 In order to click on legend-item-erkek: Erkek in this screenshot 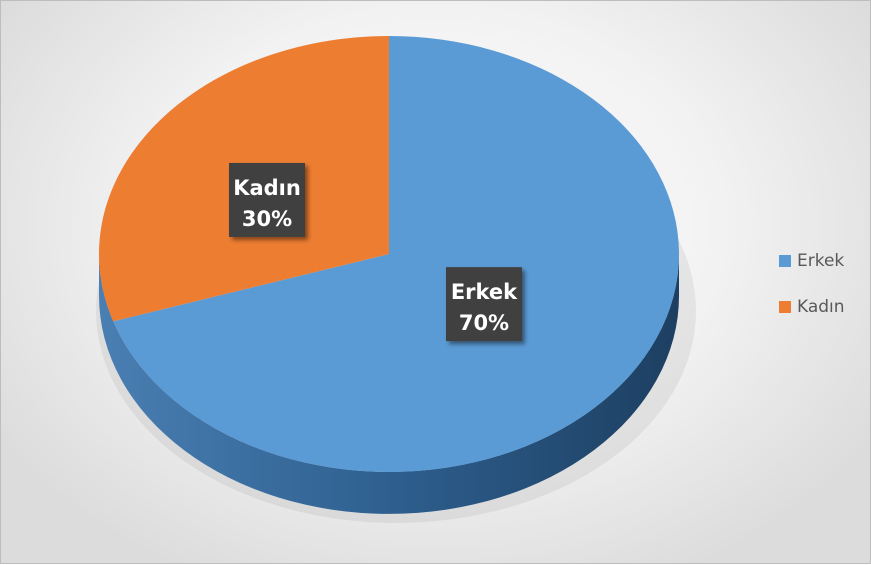, I will do `click(812, 261)`.